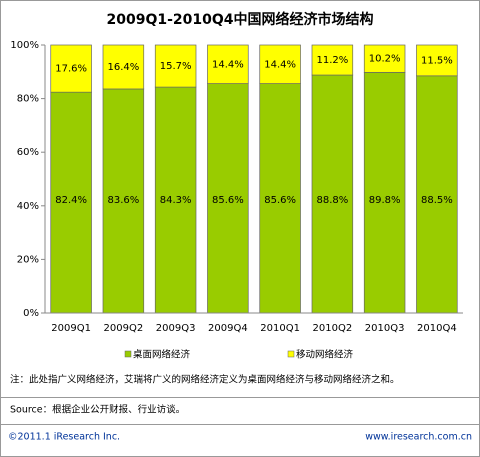 The height and width of the screenshot is (457, 480). I want to click on data-label: 15.7%, so click(176, 66).